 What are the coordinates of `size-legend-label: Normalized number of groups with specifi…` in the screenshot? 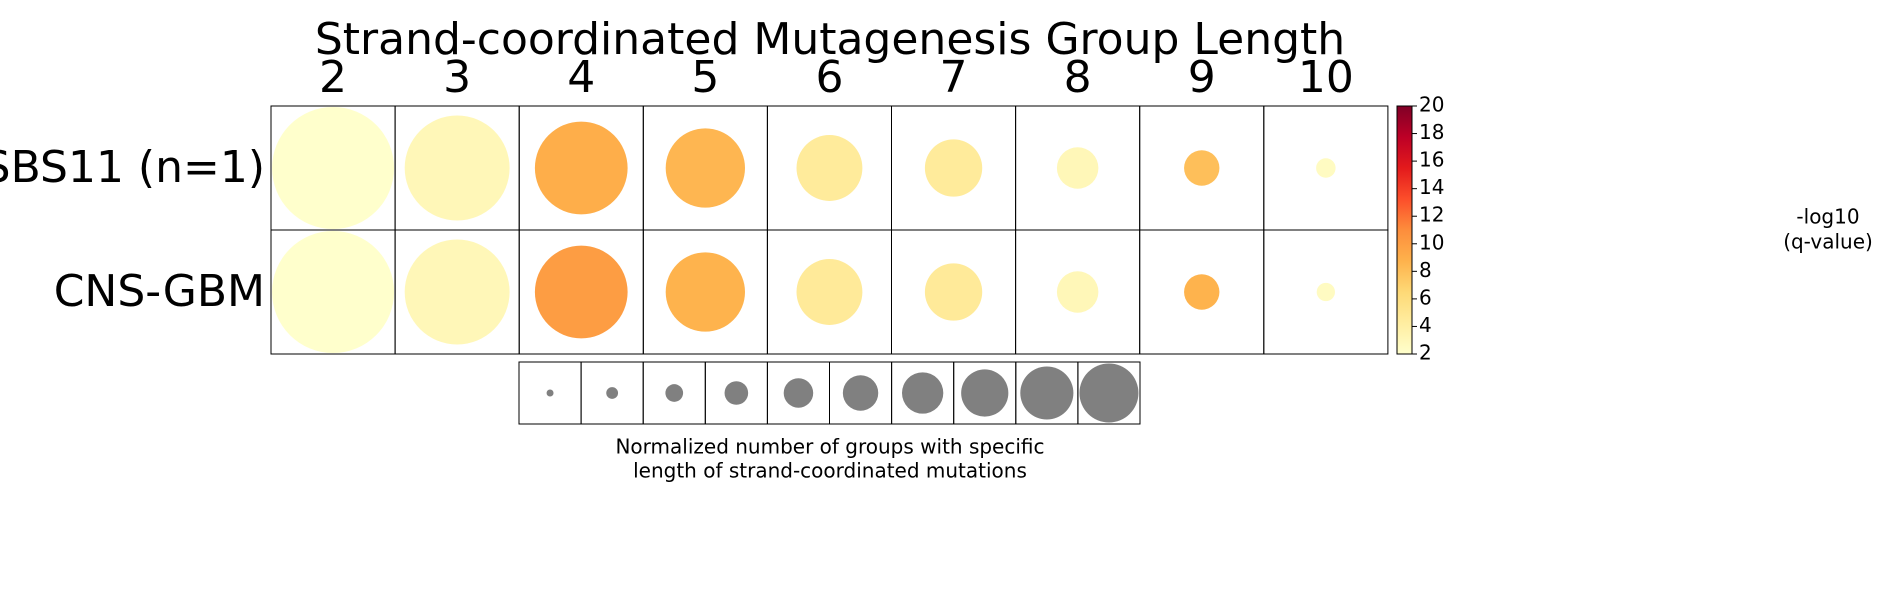 It's located at (829, 447).